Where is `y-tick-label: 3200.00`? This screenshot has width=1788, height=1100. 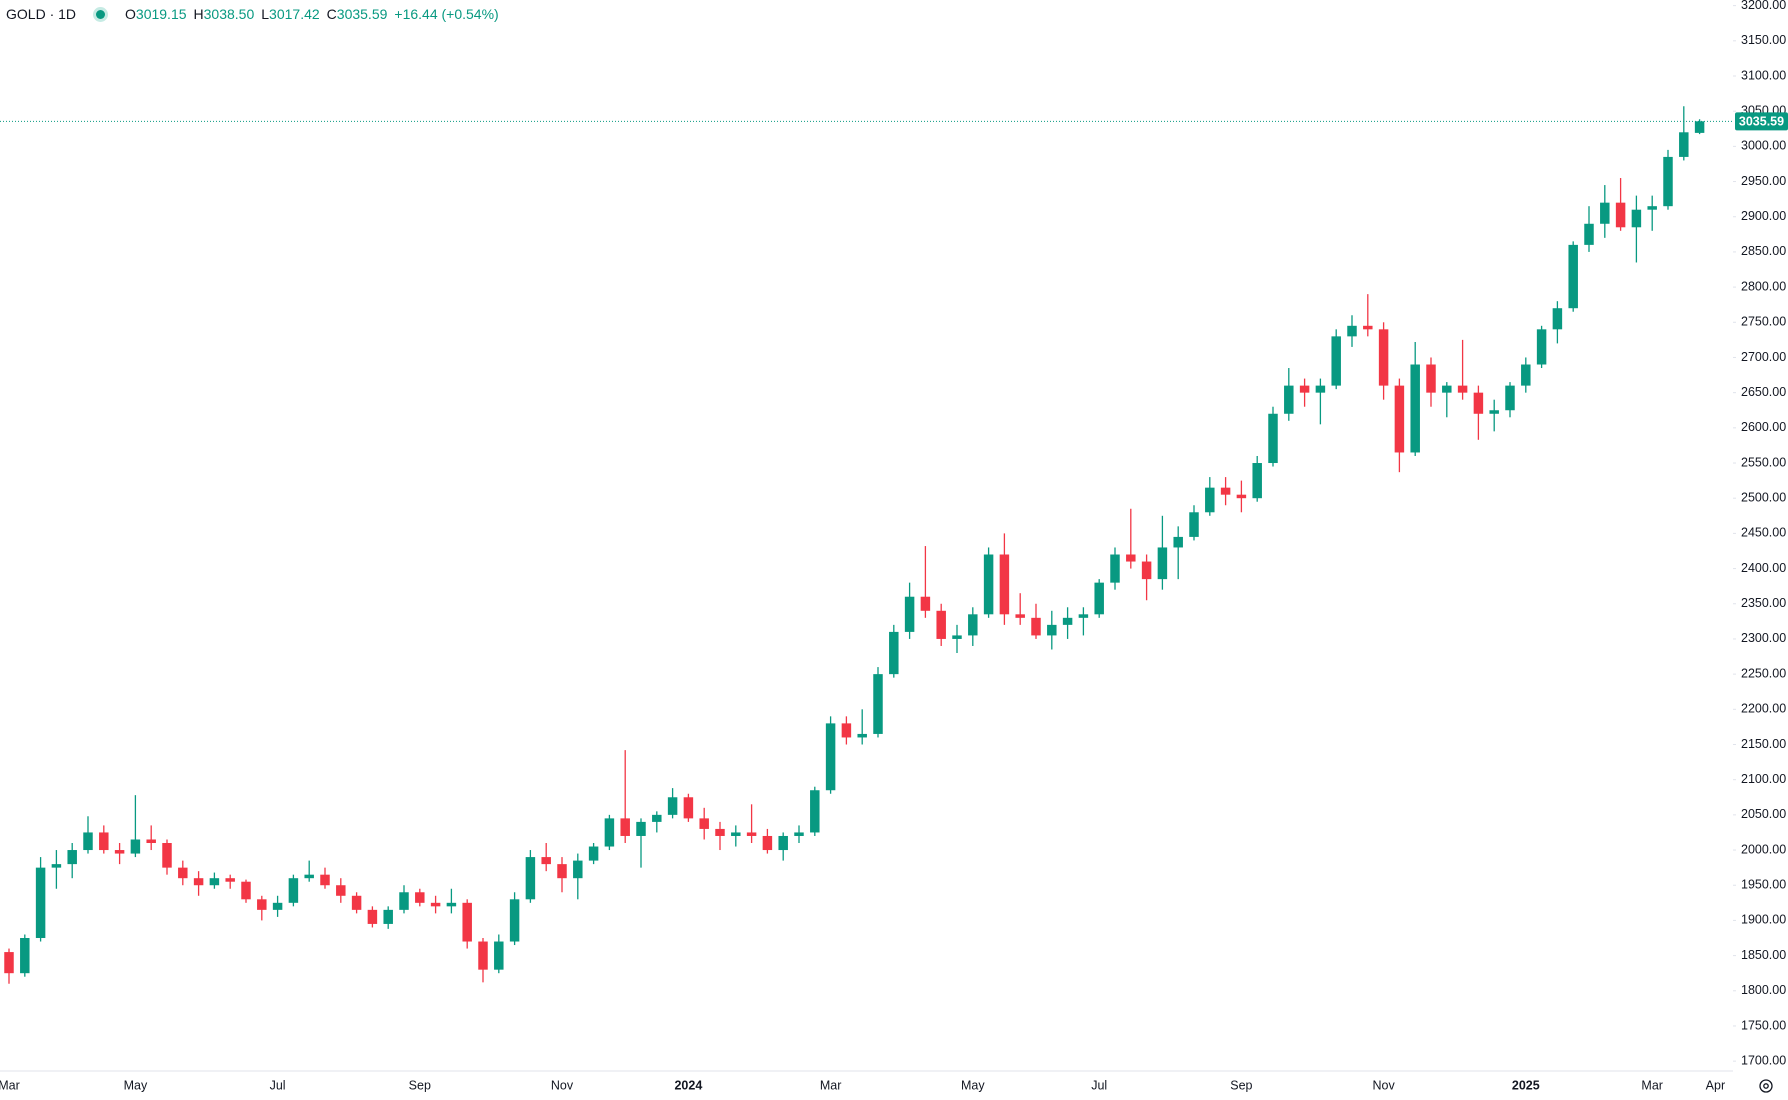 y-tick-label: 3200.00 is located at coordinates (1763, 6).